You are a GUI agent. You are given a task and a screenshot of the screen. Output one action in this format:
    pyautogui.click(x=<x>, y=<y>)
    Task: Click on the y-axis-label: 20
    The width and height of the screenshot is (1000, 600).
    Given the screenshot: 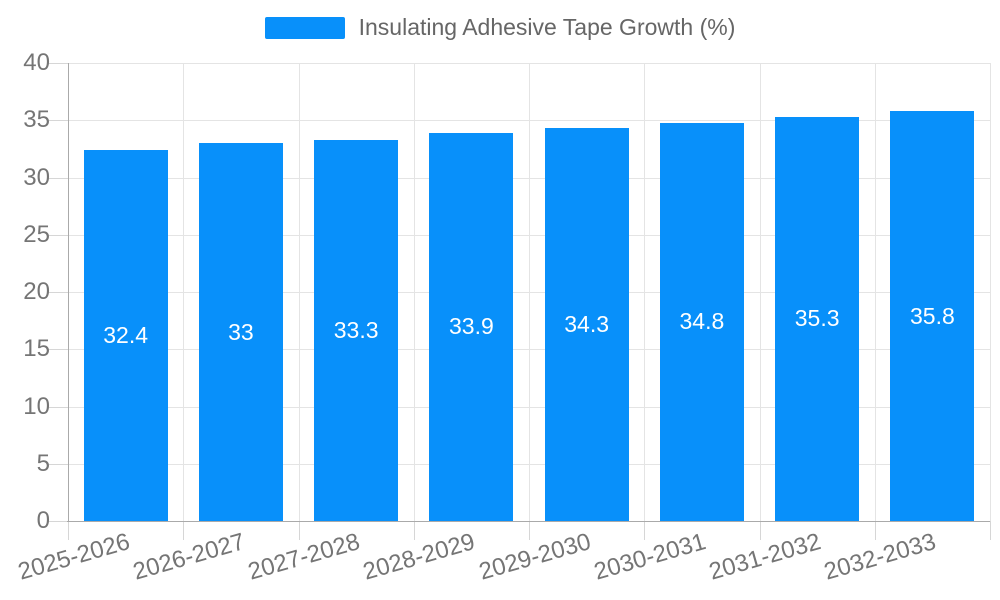 What is the action you would take?
    pyautogui.click(x=36, y=291)
    